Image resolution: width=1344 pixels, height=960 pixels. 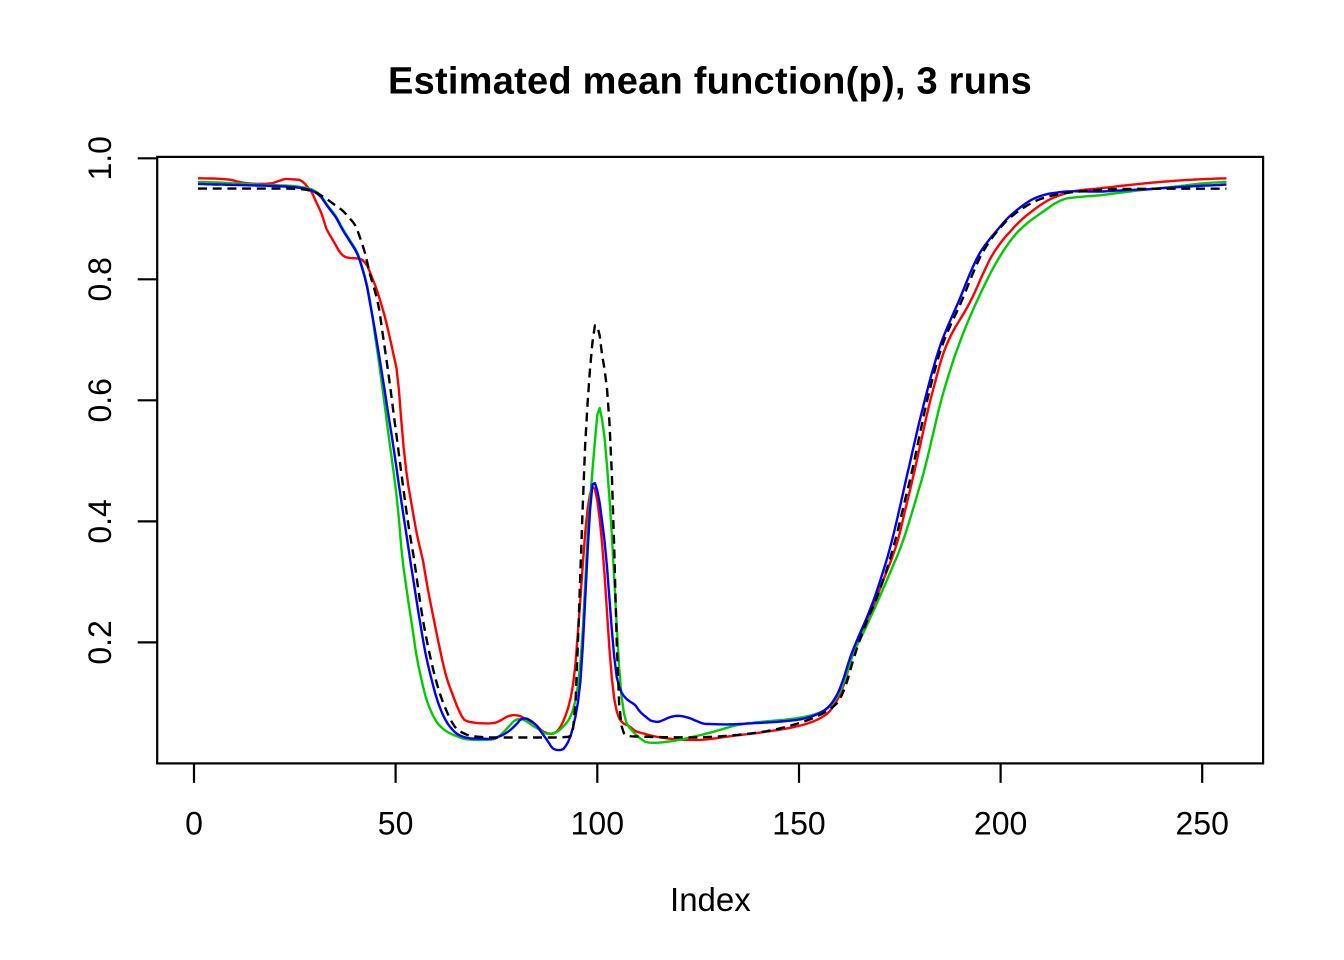 What do you see at coordinates (710, 82) in the screenshot?
I see `svg-text:Estimated mean function(p), 3: Estimated mean function(p), 3 runs` at bounding box center [710, 82].